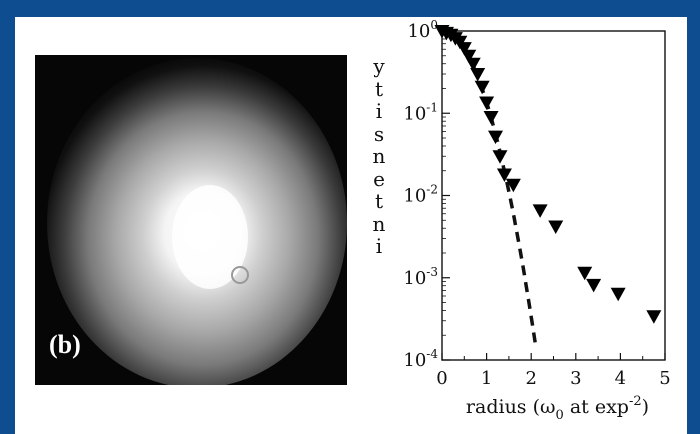 The width and height of the screenshot is (700, 434). Describe the element at coordinates (530, 378) in the screenshot. I see `x-tick-label: 2` at that location.